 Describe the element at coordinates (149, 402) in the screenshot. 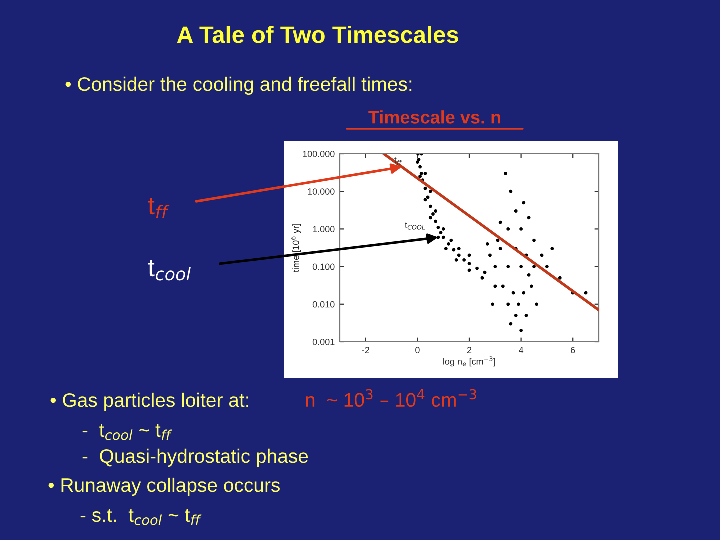

I see `text: • Gas particles loiter at:` at that location.